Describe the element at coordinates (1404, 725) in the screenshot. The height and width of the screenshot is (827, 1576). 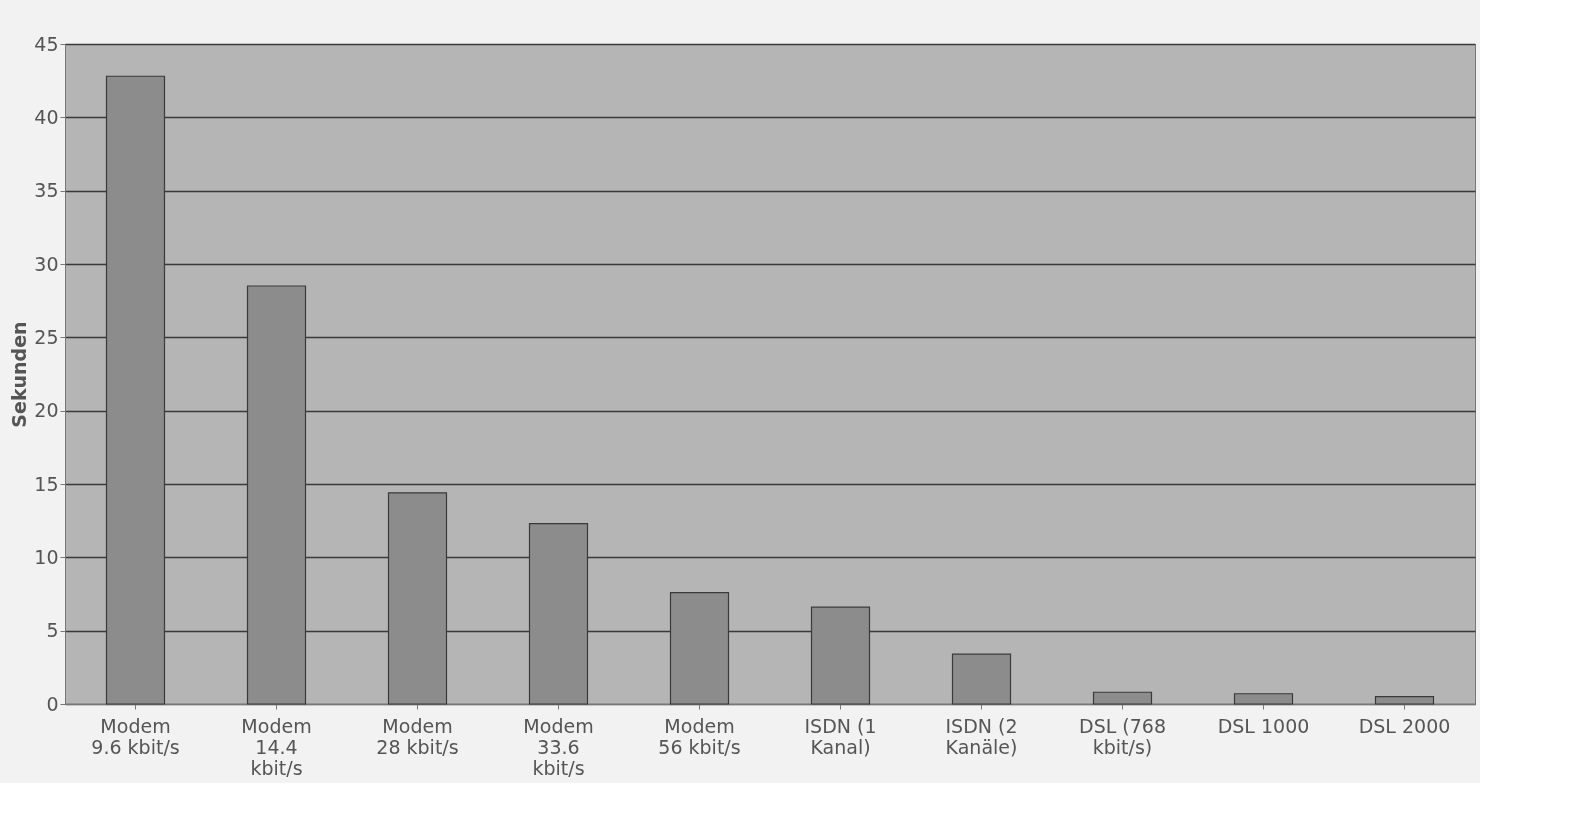
I see `x-tick-label: DSL 2000` at that location.